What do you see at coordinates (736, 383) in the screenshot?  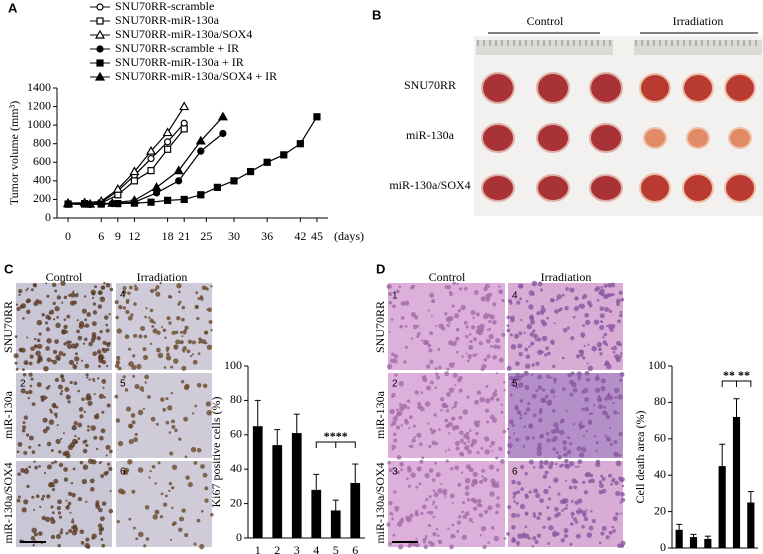 I see `significance-bracket` at bounding box center [736, 383].